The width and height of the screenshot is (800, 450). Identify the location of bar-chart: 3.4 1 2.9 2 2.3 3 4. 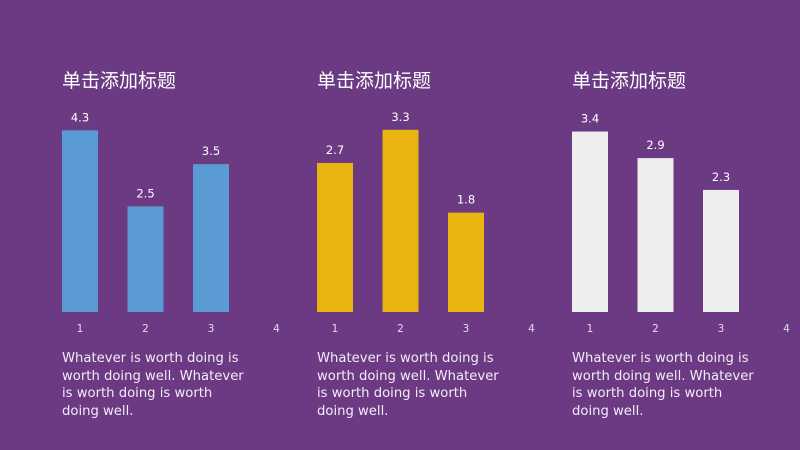
(681, 223).